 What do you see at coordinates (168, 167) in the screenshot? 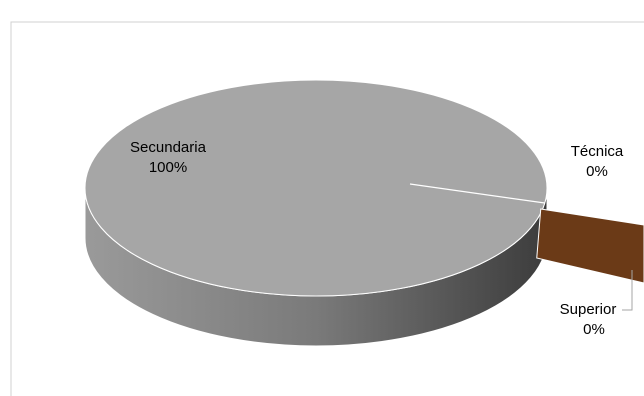
I see `slice-value-label: 100%` at bounding box center [168, 167].